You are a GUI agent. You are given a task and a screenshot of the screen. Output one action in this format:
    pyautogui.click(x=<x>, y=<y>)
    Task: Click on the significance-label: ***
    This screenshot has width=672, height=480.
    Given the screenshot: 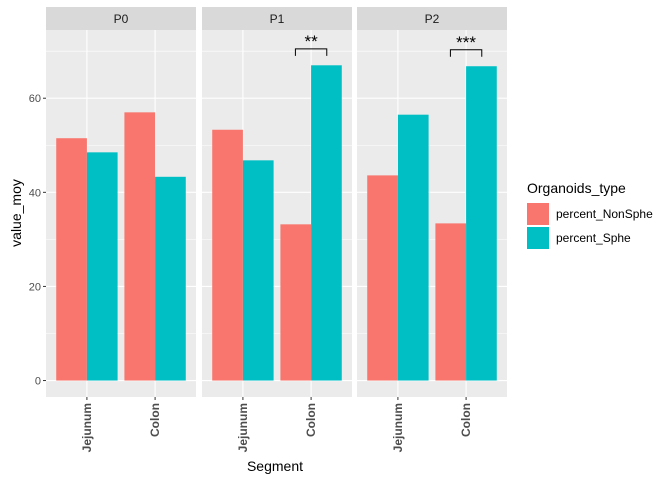 What is the action you would take?
    pyautogui.click(x=466, y=42)
    